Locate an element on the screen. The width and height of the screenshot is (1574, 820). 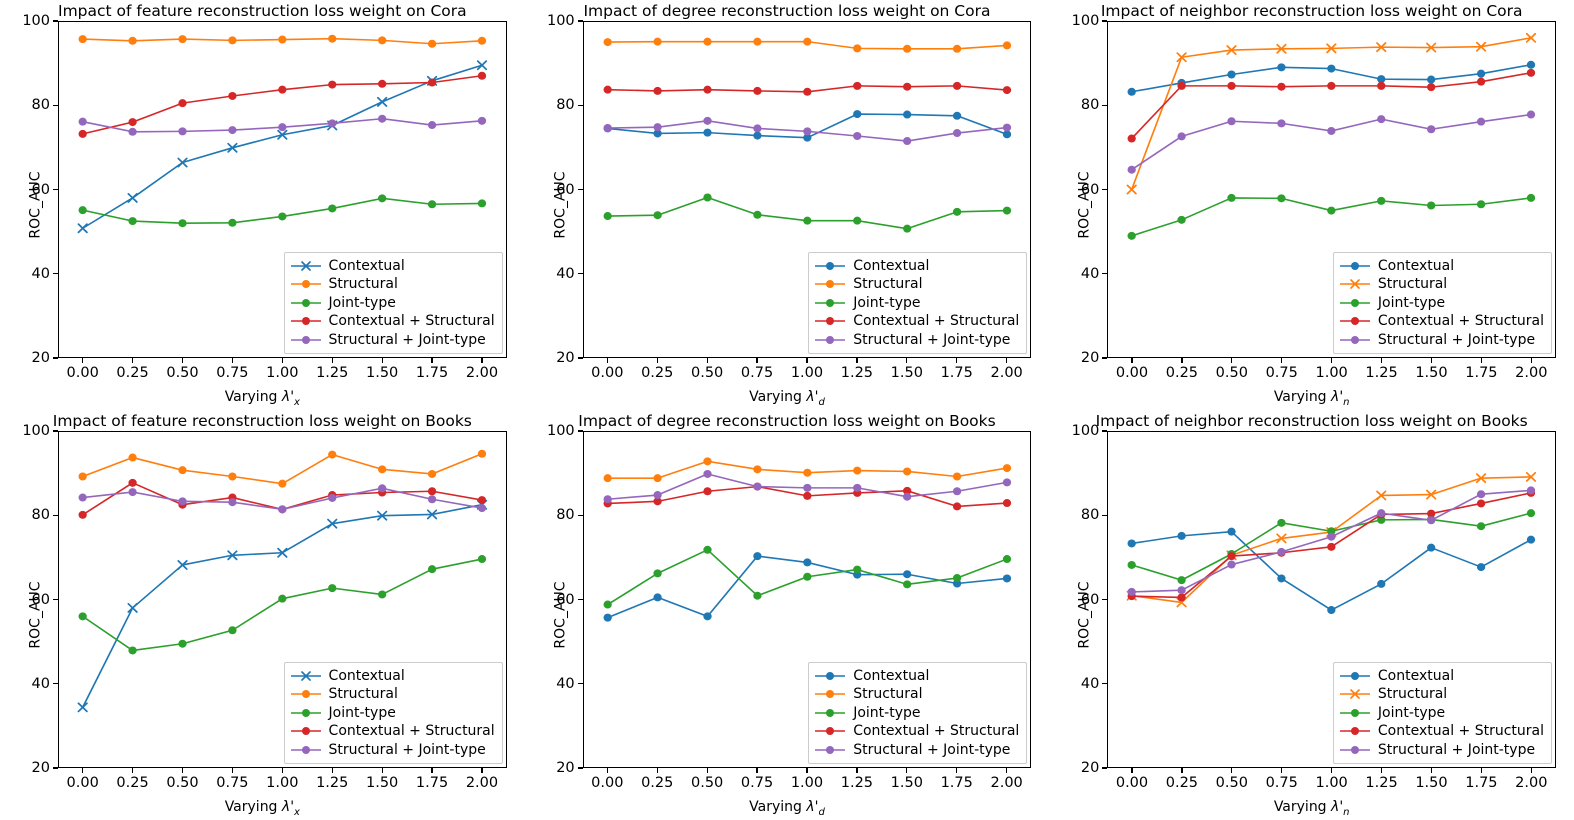
x-axis-label-prefix: Varying is located at coordinates (253, 807).